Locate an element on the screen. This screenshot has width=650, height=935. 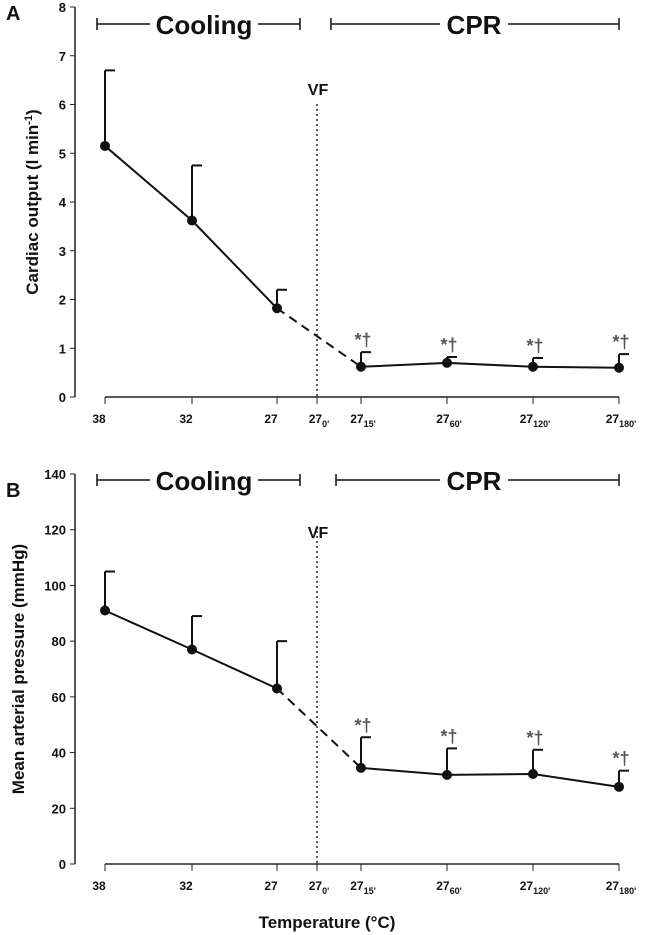
y-tick-label: 20 is located at coordinates (59, 808).